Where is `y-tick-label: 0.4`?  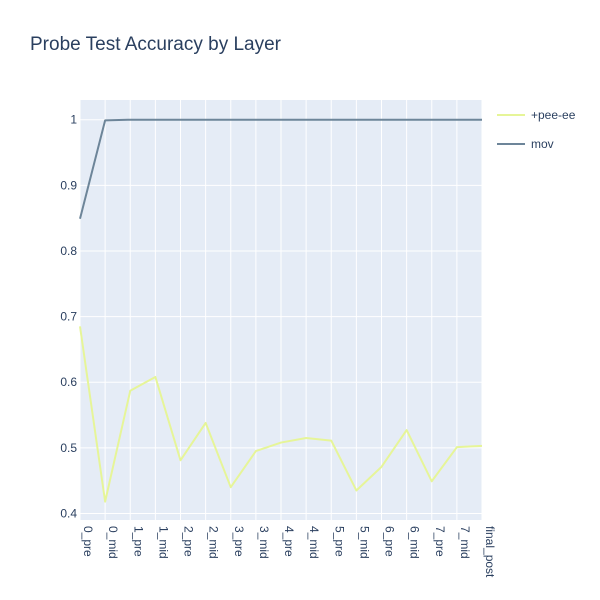 y-tick-label: 0.4 is located at coordinates (68, 513).